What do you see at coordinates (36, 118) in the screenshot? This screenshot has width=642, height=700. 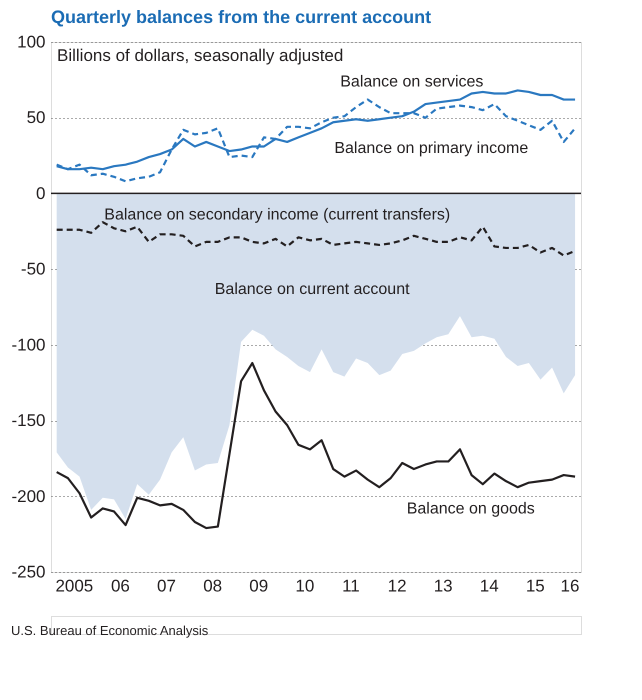 I see `y-tick-label: 50` at bounding box center [36, 118].